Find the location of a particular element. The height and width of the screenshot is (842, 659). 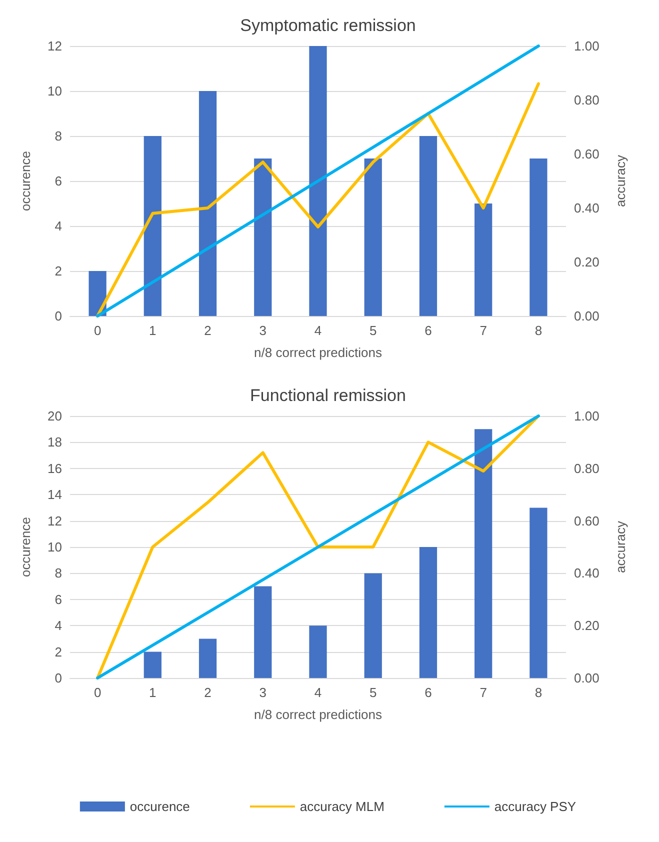

chart-title: Functional remission is located at coordinates (328, 395).